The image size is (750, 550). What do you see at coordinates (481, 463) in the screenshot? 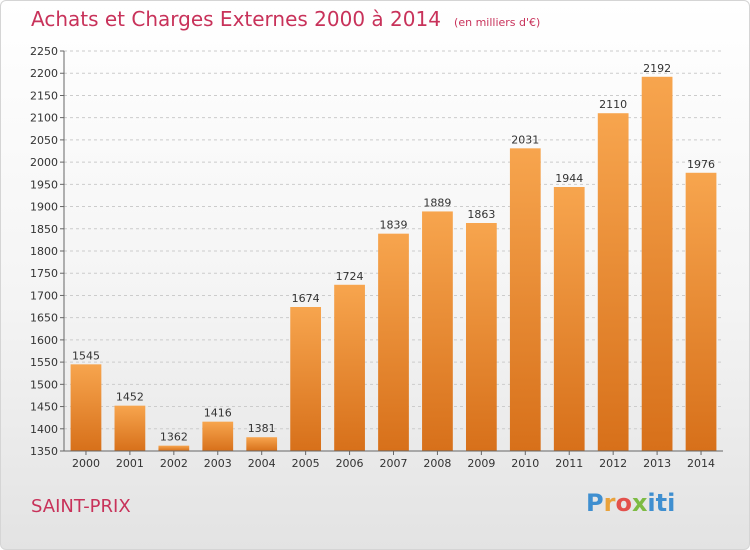
I see `x-tick-label: 2009` at bounding box center [481, 463].